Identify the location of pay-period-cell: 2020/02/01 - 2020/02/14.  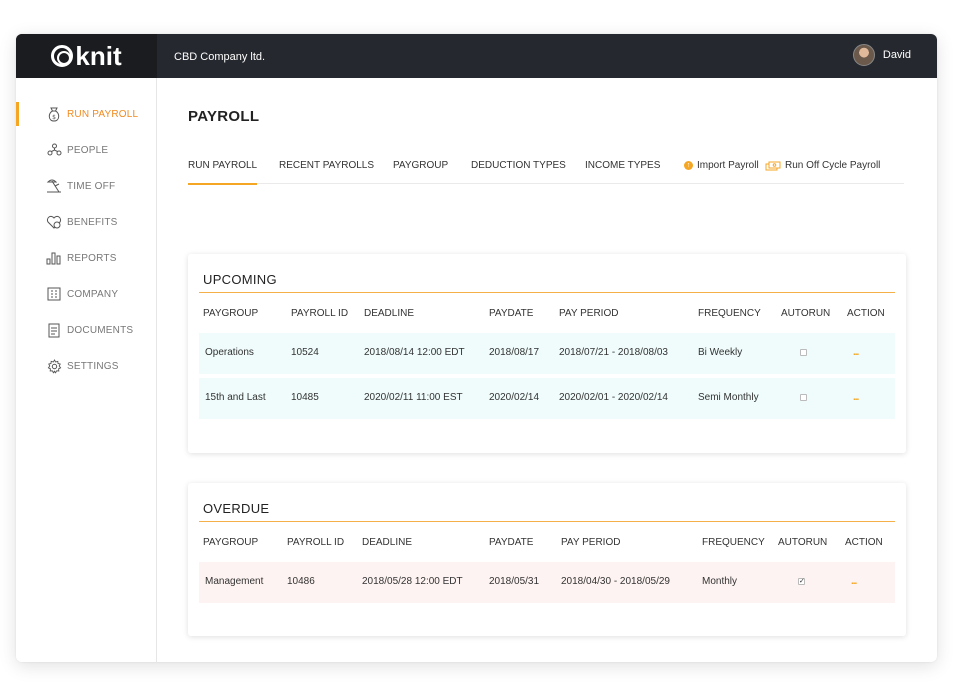
(613, 397).